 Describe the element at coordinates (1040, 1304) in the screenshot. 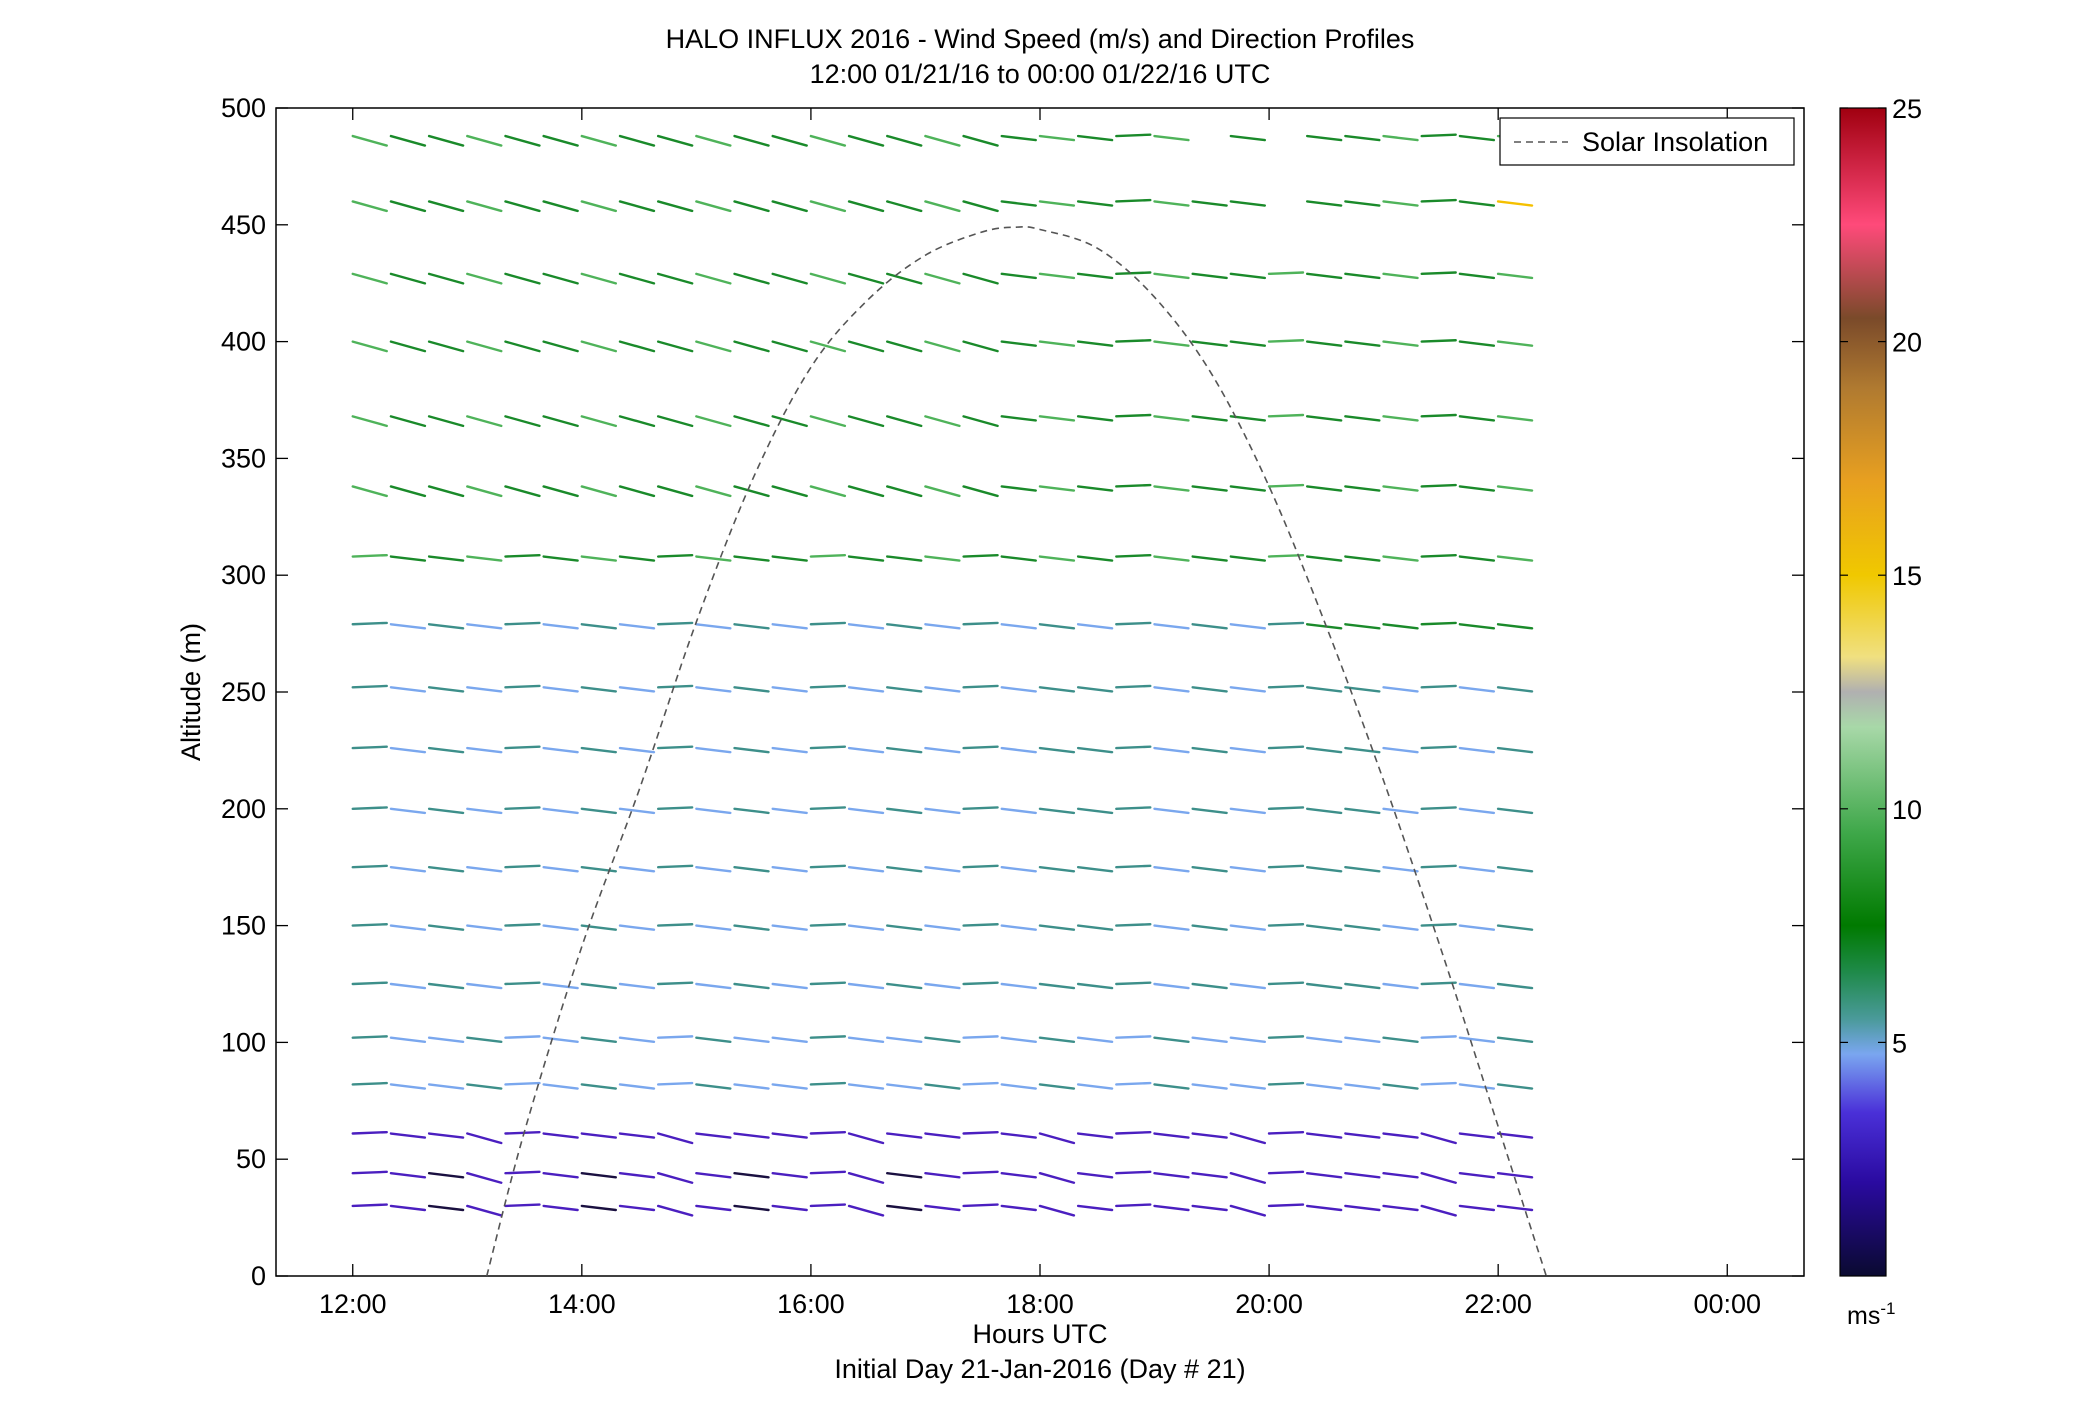

I see `x-tick-label: 18:00` at that location.